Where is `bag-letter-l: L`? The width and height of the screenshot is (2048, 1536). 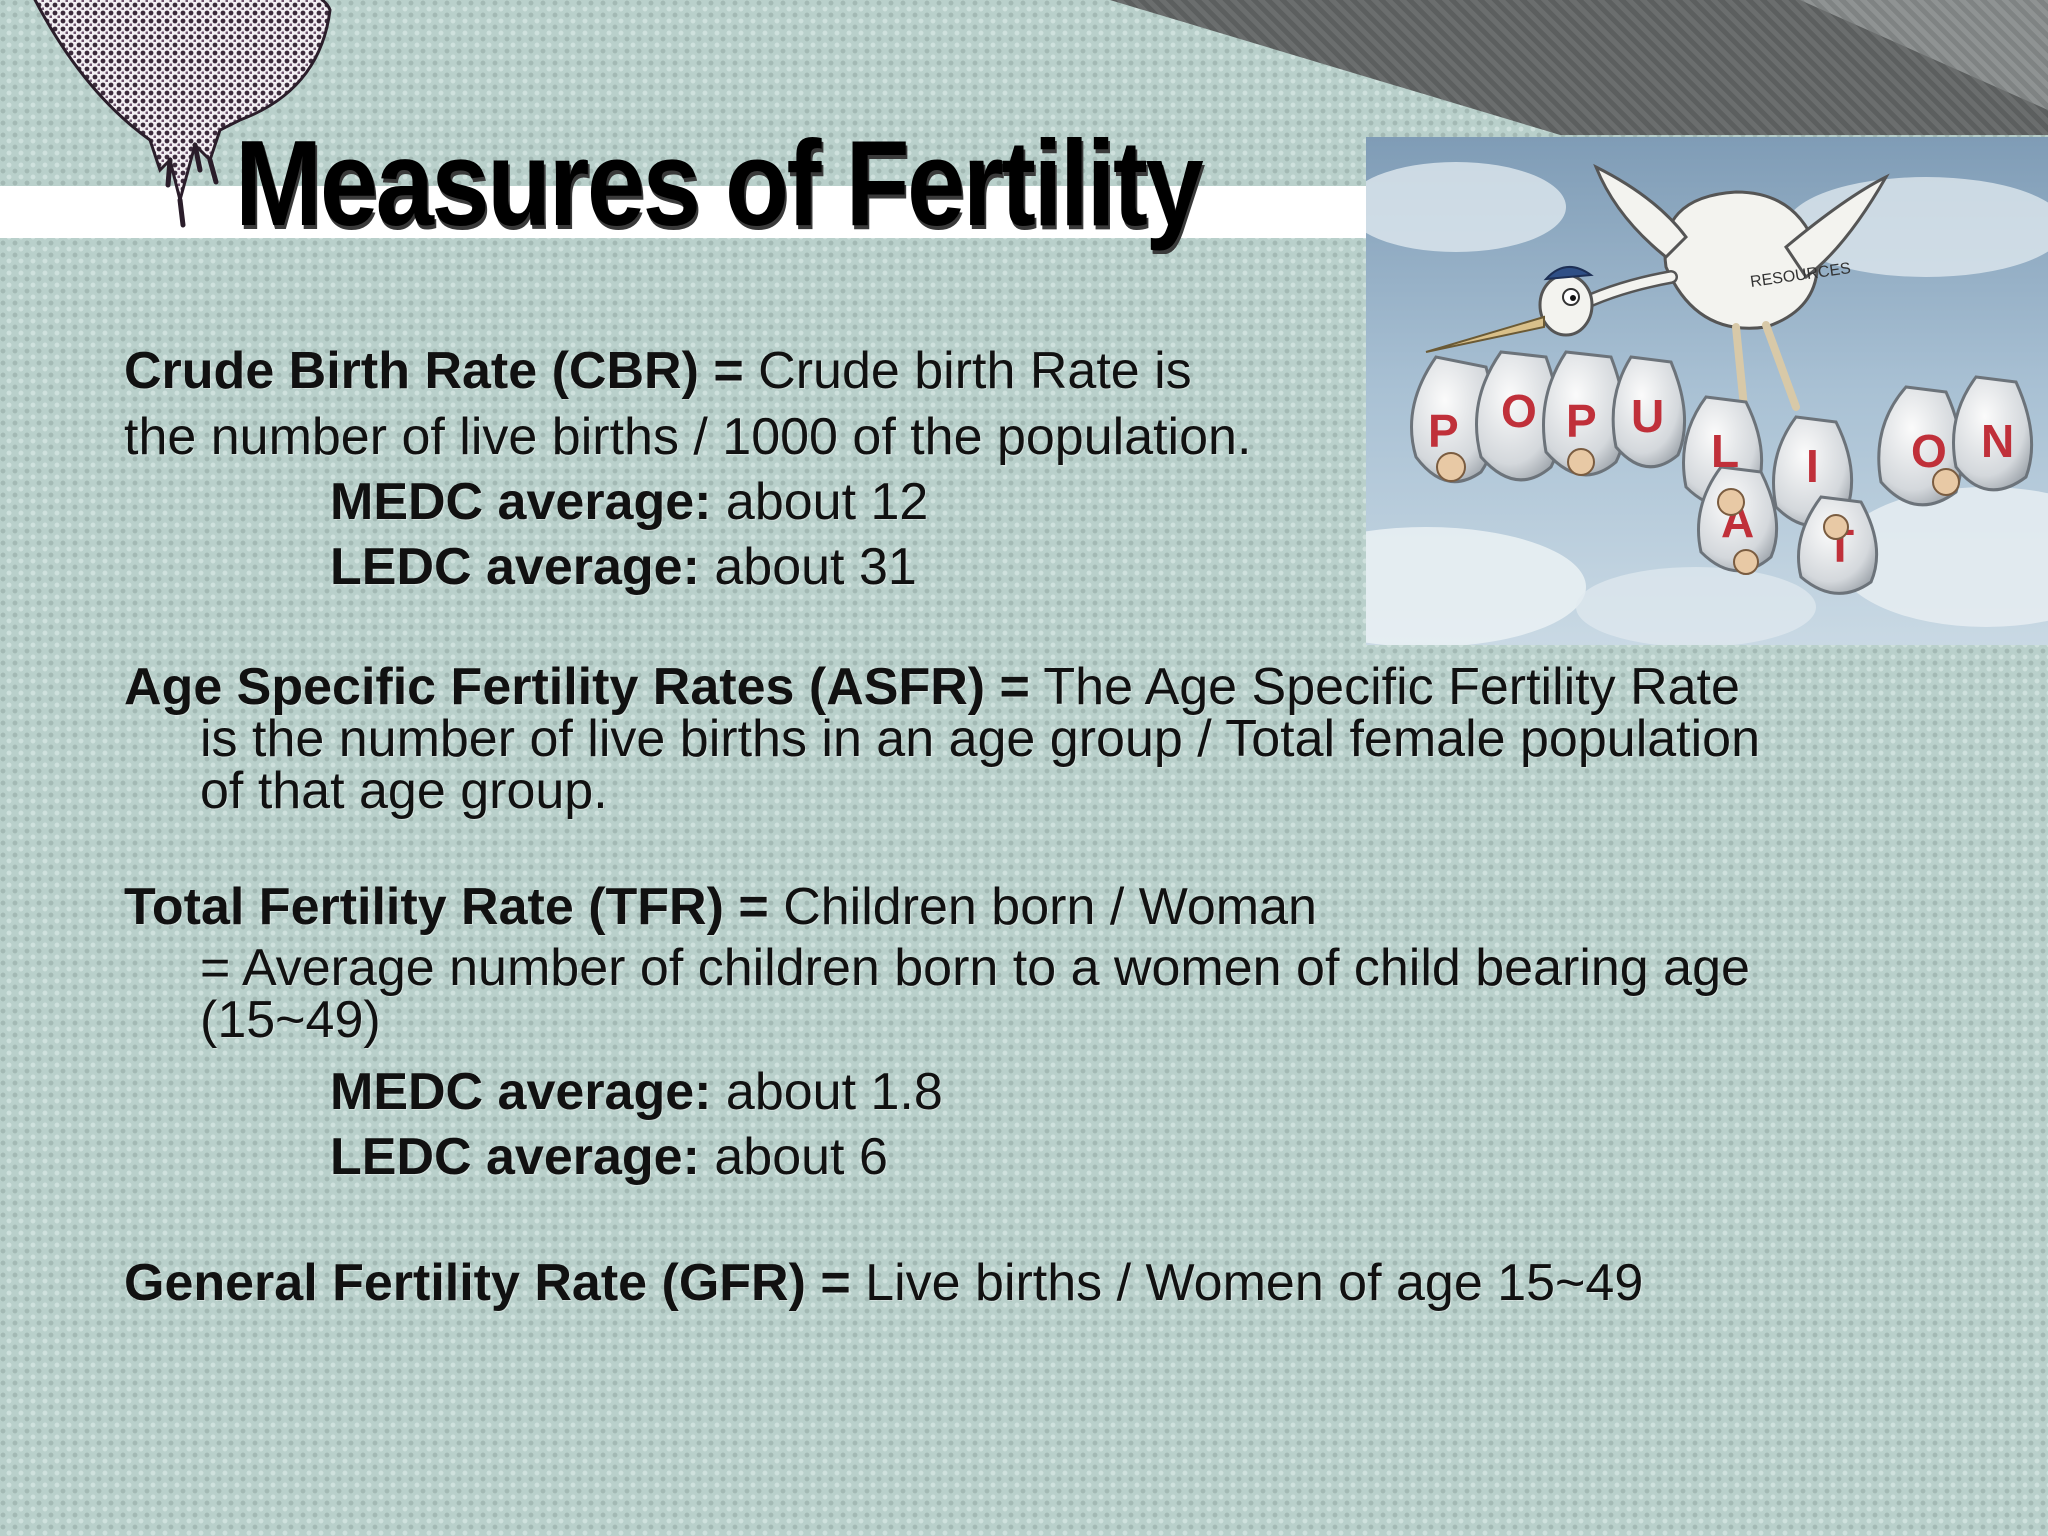 bag-letter-l: L is located at coordinates (1725, 451).